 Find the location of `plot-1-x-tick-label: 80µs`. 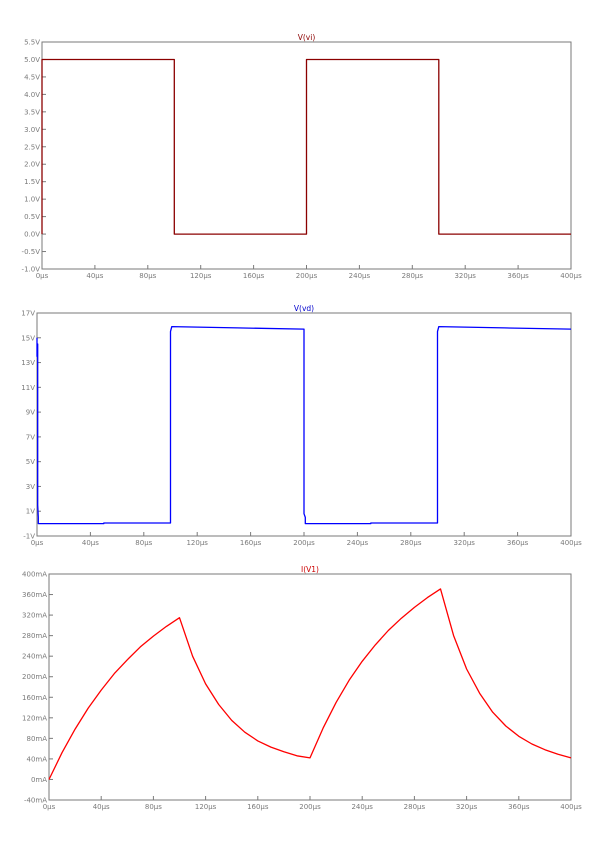

plot-1-x-tick-label: 80µs is located at coordinates (147, 276).